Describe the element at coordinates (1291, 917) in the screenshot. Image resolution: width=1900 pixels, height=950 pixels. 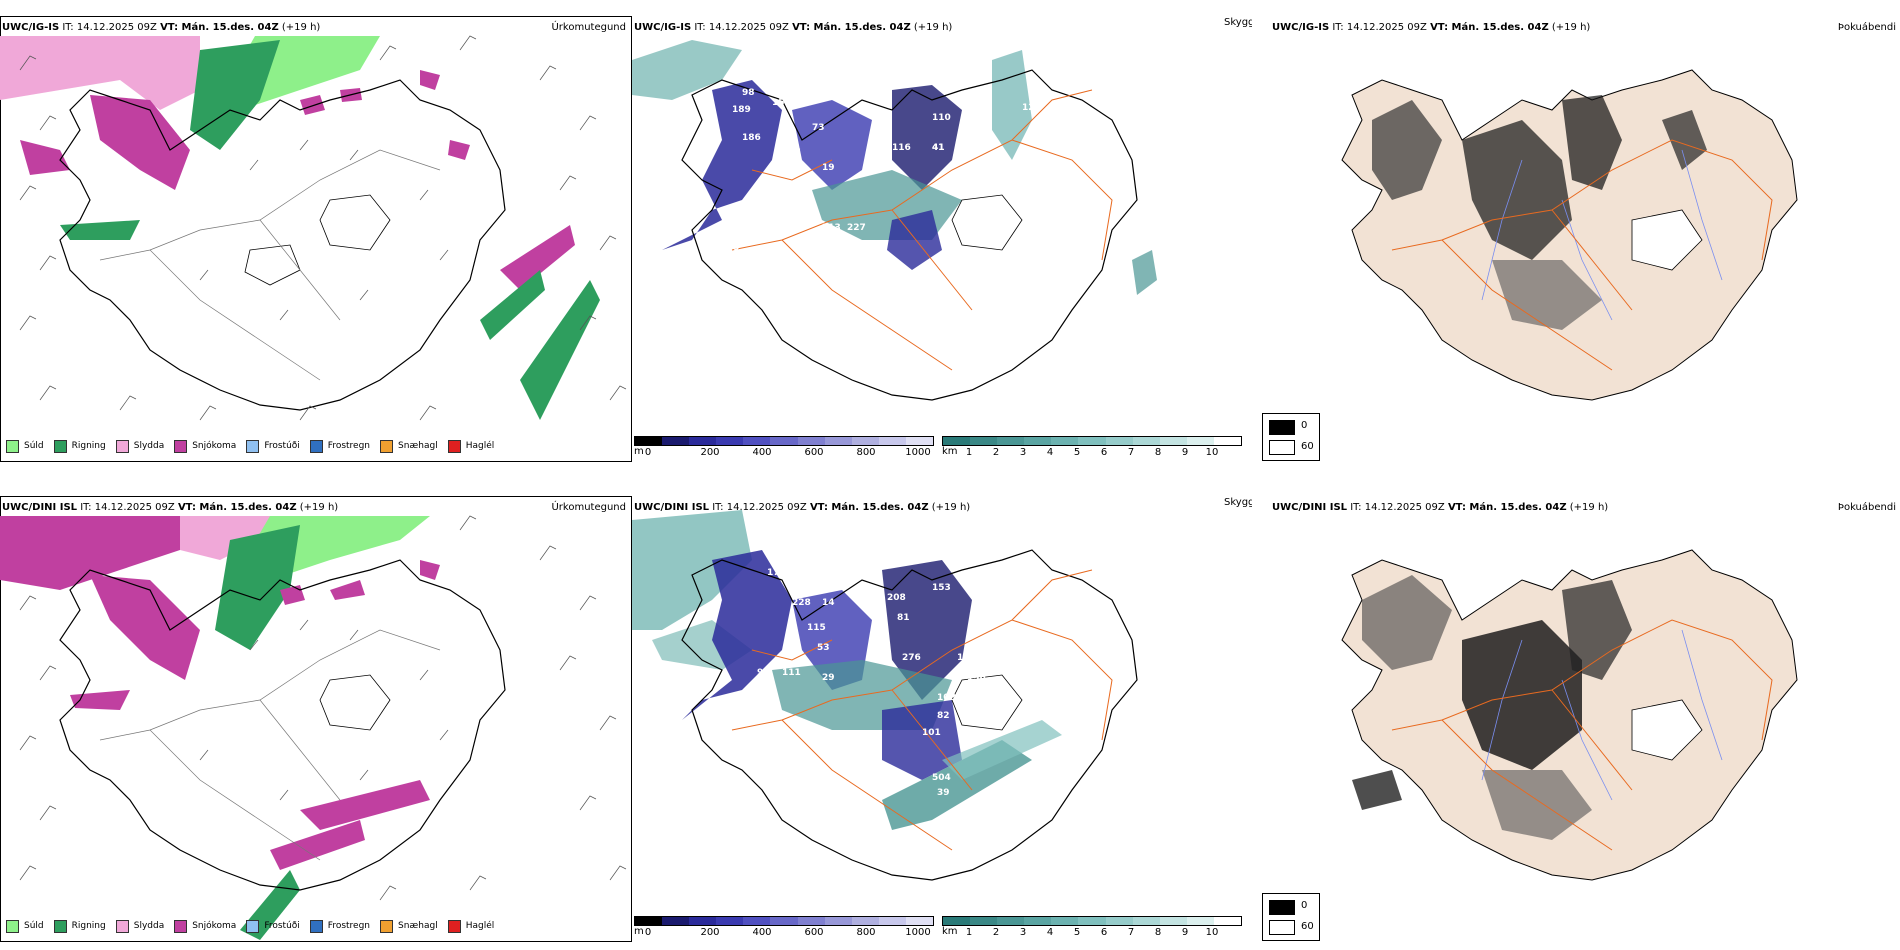
I see `fog-legend: 0 60` at that location.